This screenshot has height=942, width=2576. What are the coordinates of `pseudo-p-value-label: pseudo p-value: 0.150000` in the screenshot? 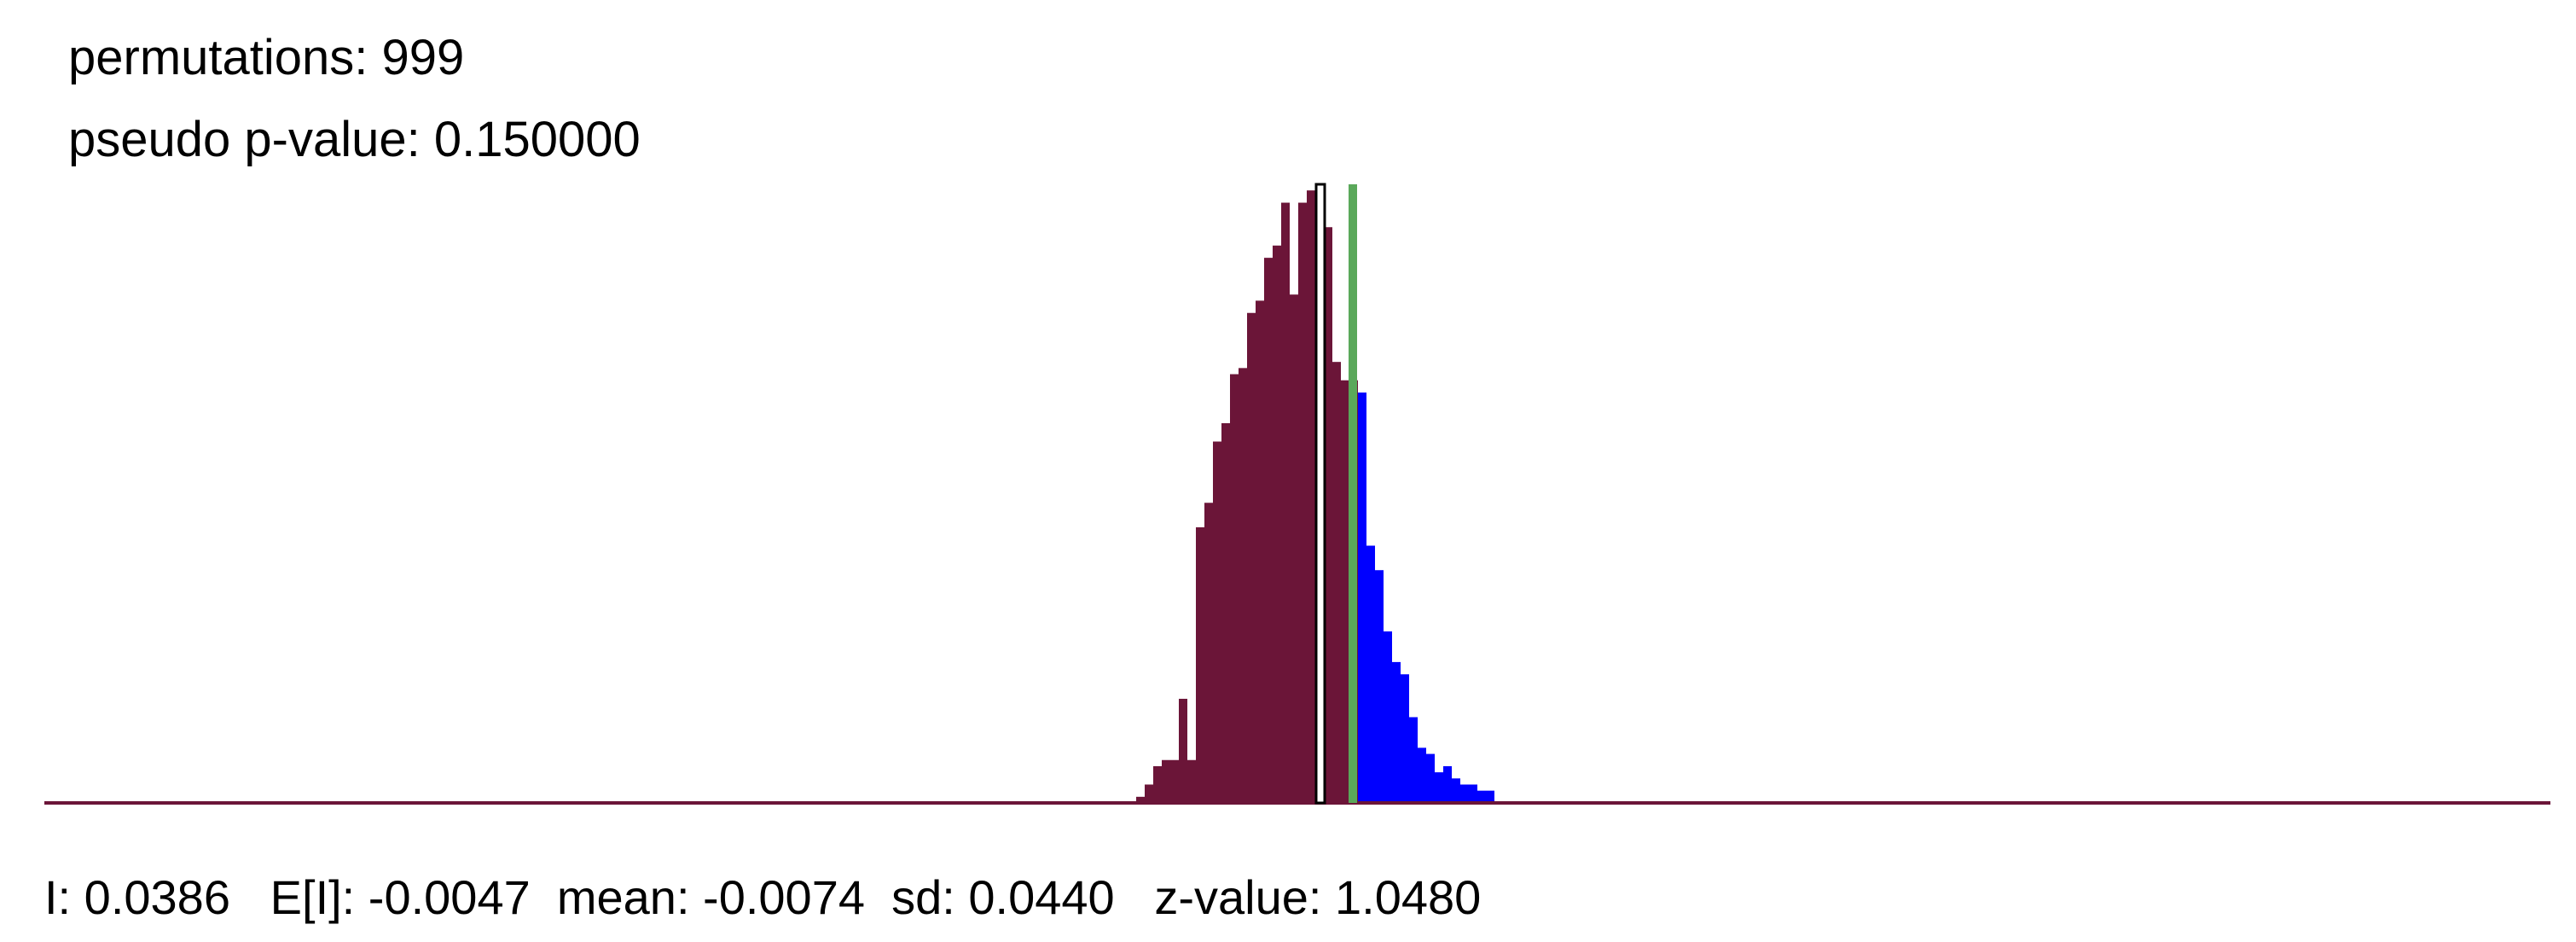 It's located at (354, 139).